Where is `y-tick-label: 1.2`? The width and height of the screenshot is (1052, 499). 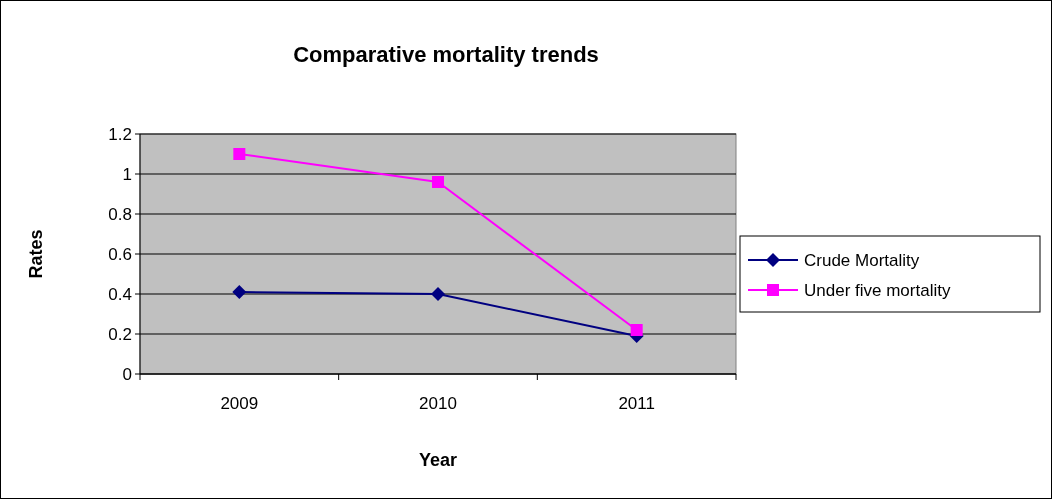
y-tick-label: 1.2 is located at coordinates (120, 134).